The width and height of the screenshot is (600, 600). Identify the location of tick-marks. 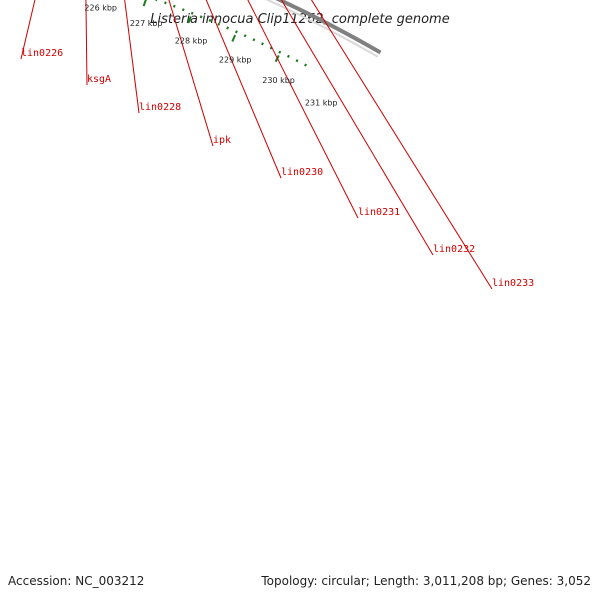
(224, 33).